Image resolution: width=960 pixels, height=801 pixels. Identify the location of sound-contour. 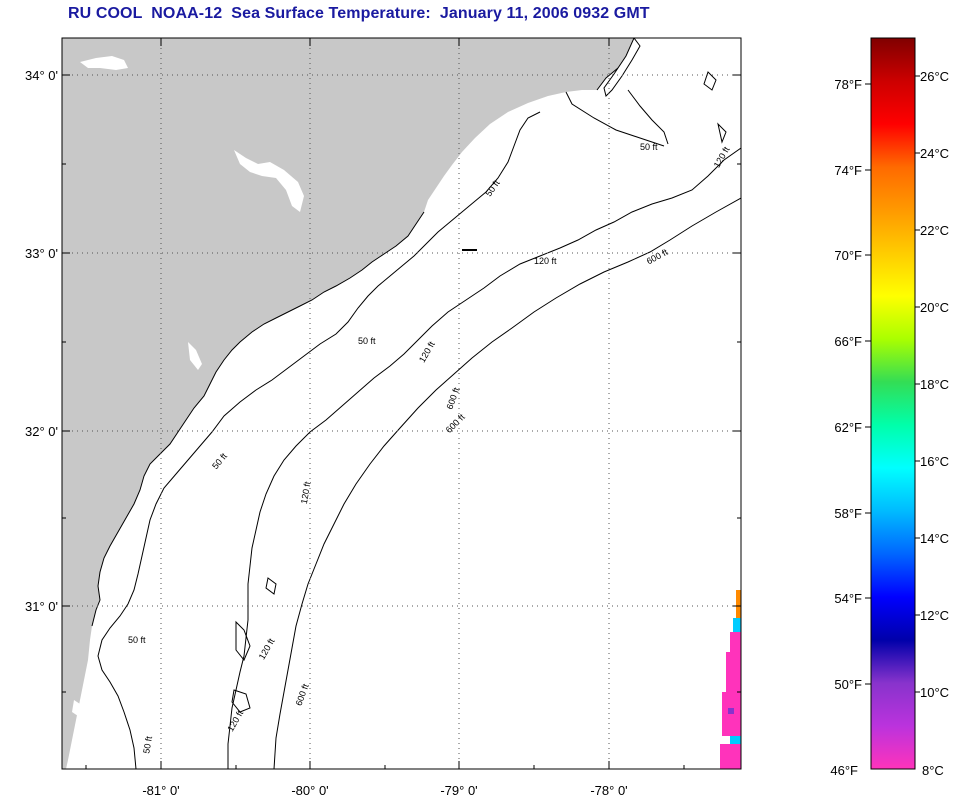
(648, 117).